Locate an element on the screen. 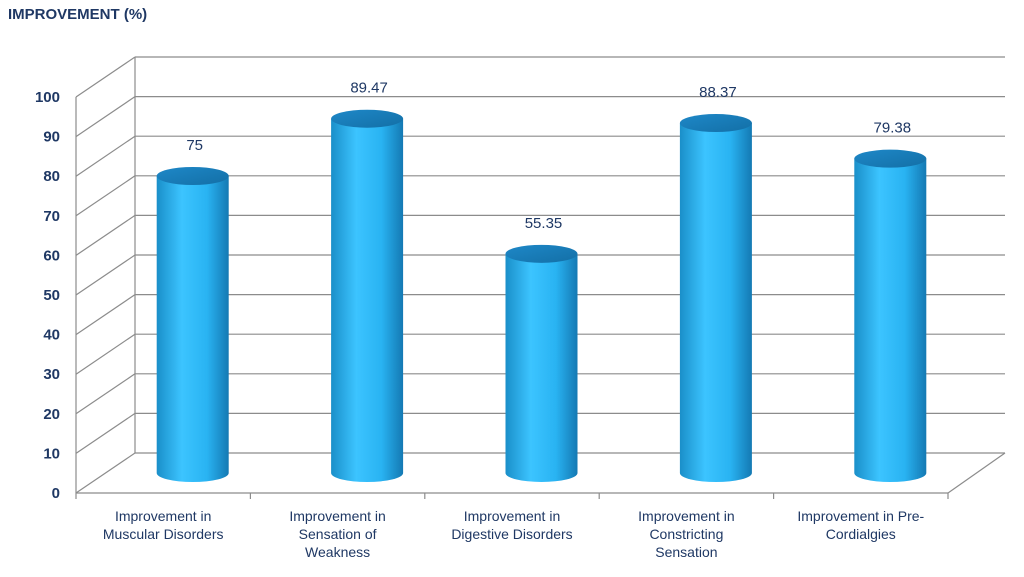  y-tick-label: 100 is located at coordinates (47, 97).